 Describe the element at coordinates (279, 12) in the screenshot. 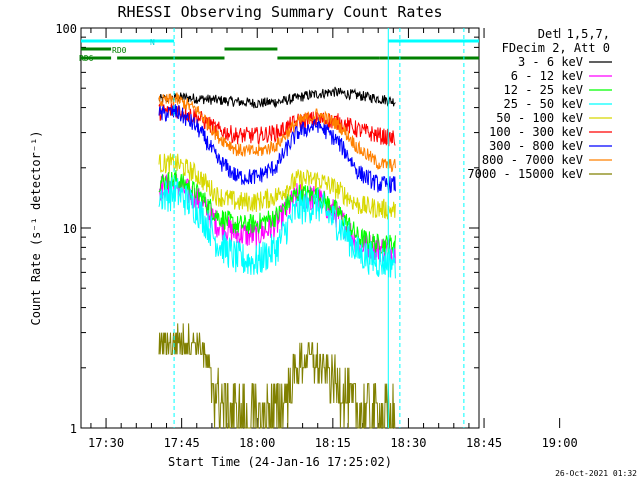

I see `chart-title: RHESSI Observing Summary Count Rates` at that location.